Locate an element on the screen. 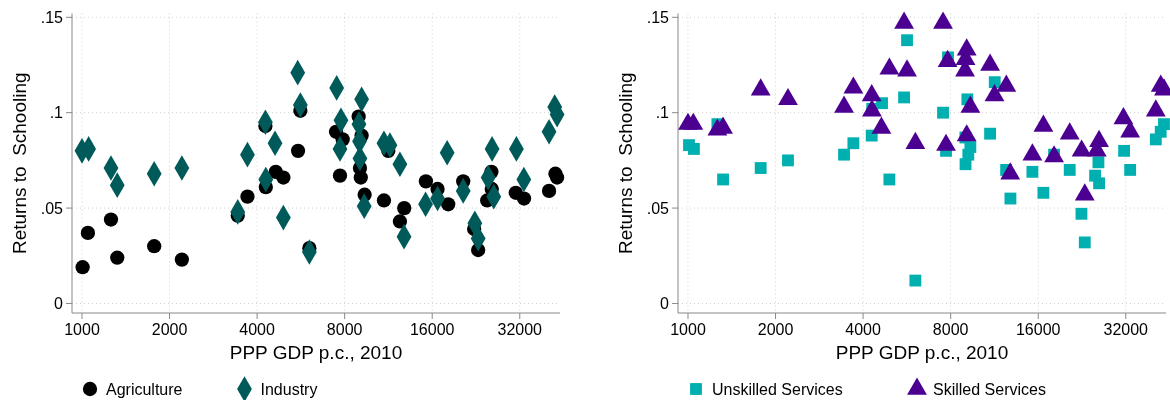 This screenshot has width=1170, height=400. legend-label: Skilled Services is located at coordinates (989, 389).